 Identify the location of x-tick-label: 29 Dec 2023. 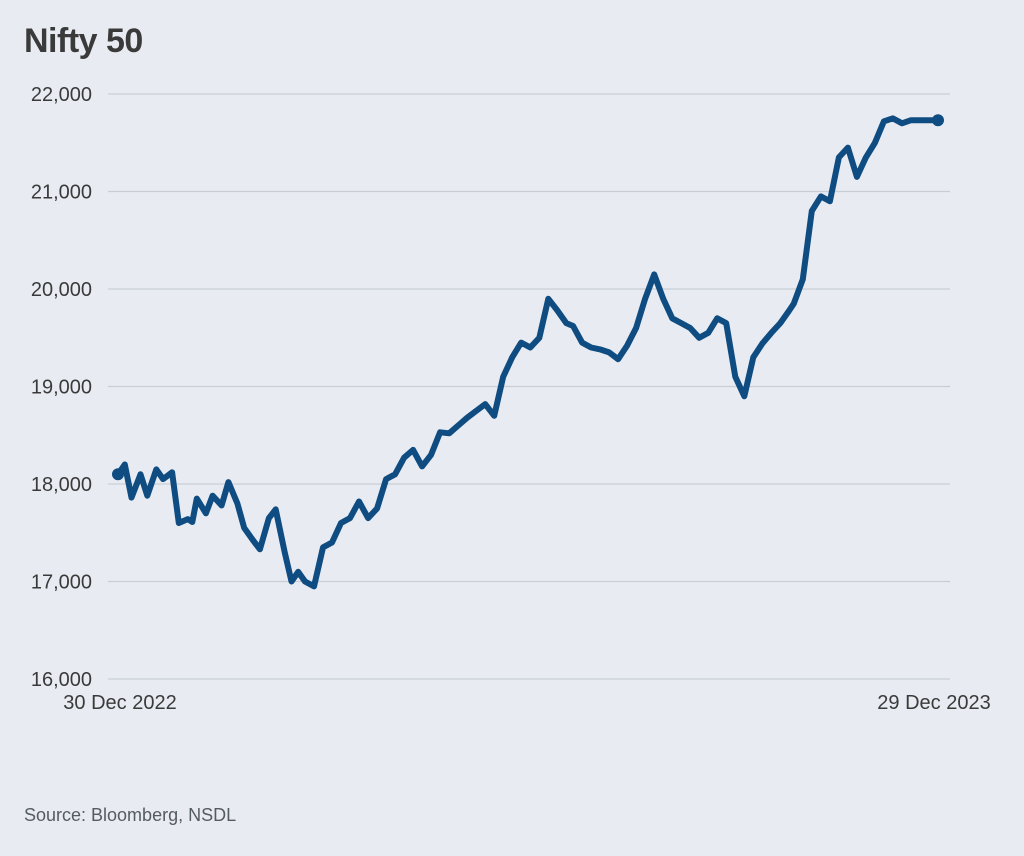
(933, 703).